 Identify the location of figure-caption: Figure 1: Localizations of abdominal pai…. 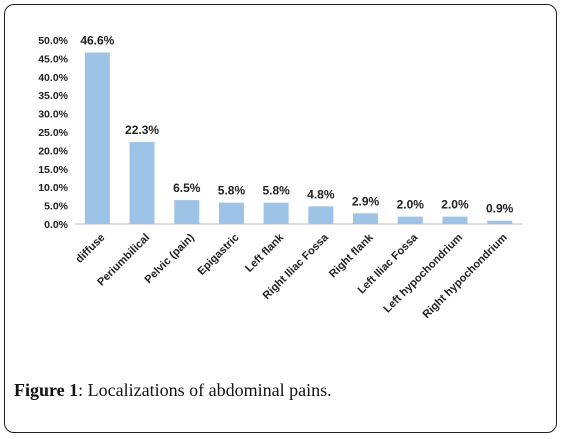
(173, 390).